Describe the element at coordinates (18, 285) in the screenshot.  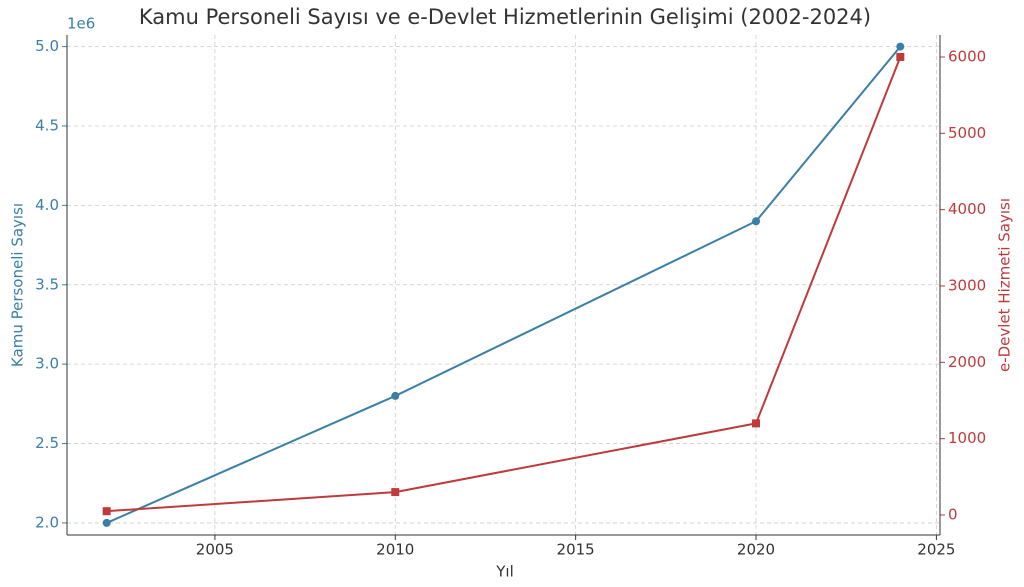
I see `y-axis-label: Kamu Personeli Sayısı` at that location.